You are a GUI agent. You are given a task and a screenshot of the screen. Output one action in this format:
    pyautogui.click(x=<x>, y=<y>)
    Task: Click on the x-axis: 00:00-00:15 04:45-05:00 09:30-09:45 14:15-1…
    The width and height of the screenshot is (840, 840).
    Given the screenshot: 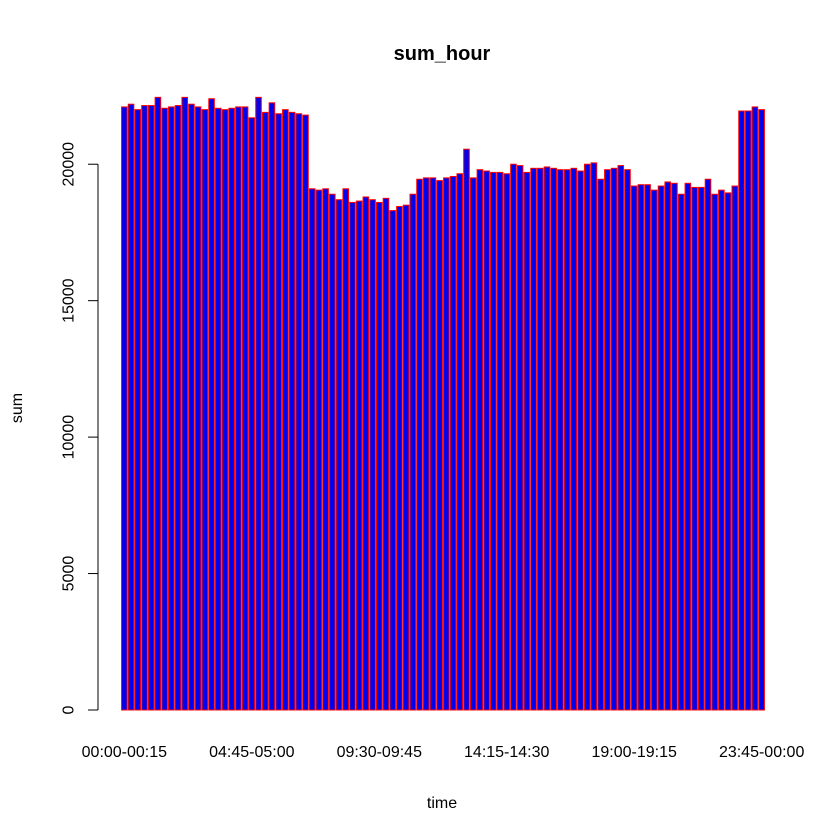 What is the action you would take?
    pyautogui.click(x=443, y=752)
    